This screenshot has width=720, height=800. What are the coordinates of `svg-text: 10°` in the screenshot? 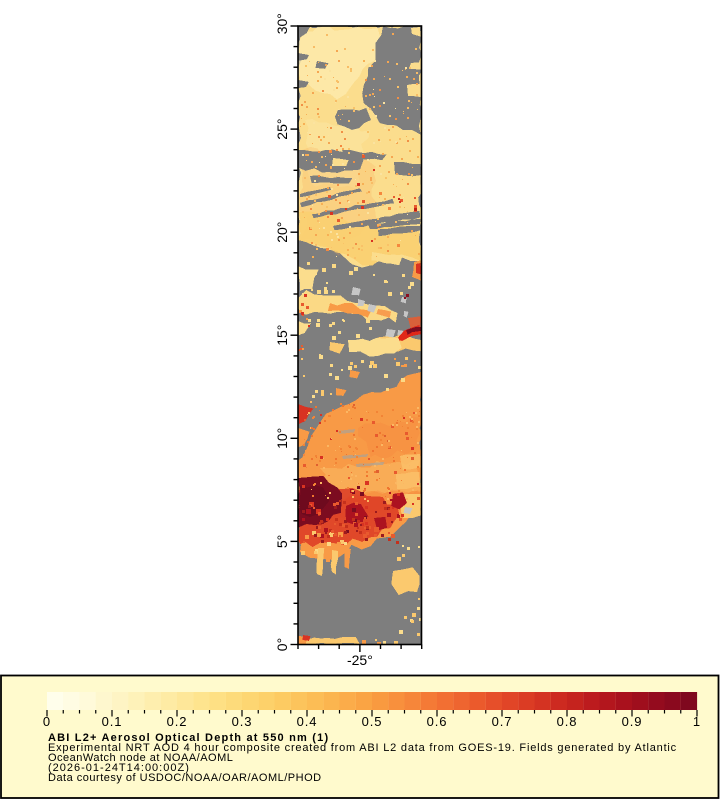 It's located at (282, 438).